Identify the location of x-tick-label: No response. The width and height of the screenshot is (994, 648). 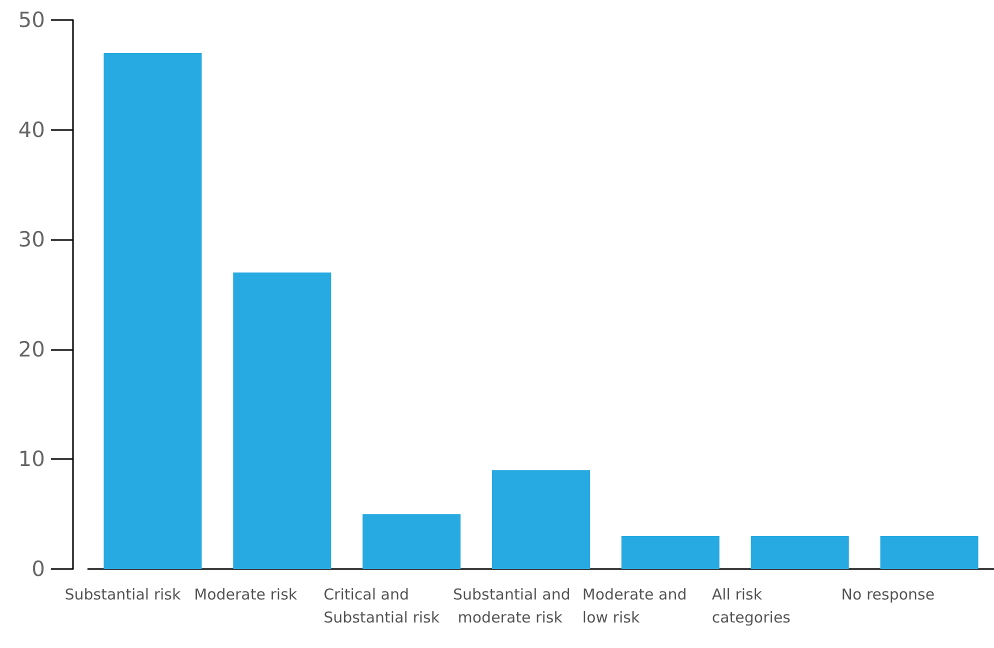
(888, 595).